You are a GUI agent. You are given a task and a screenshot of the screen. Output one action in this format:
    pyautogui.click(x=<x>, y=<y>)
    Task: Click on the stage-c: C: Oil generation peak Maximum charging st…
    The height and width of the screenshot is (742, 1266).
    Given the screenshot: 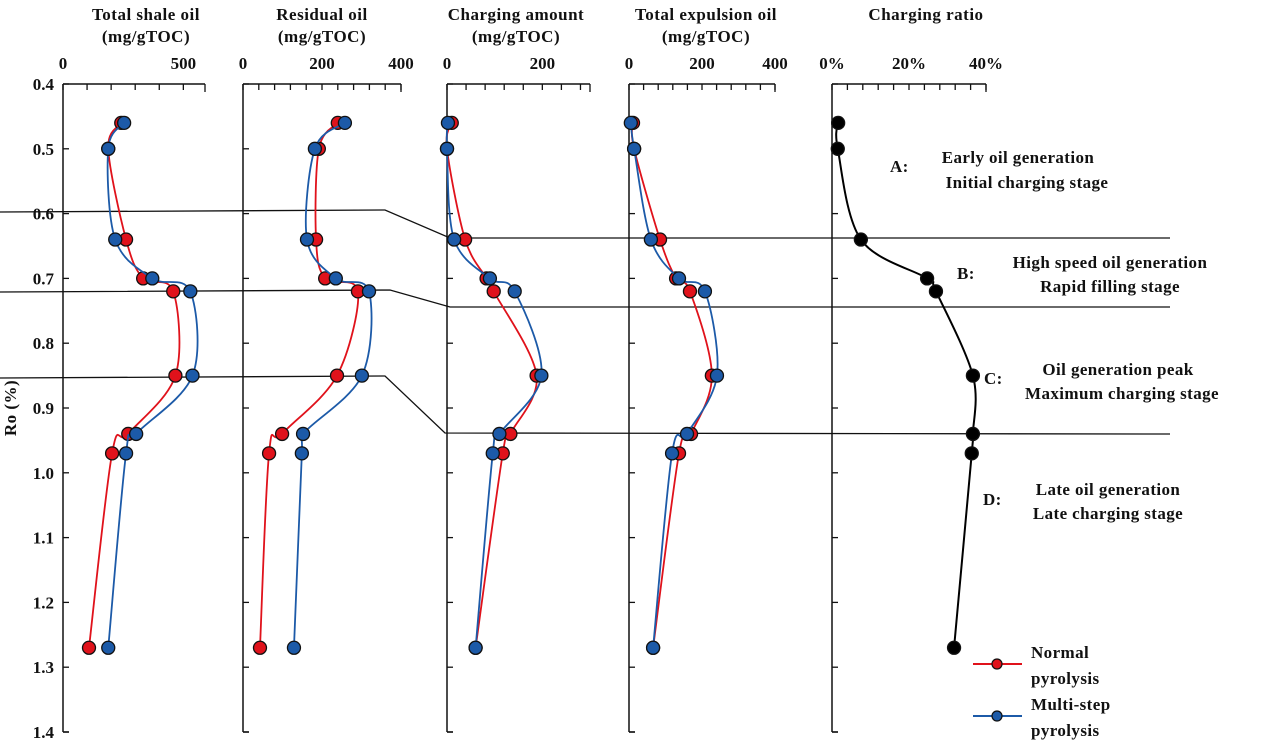 What is the action you would take?
    pyautogui.click(x=1101, y=381)
    